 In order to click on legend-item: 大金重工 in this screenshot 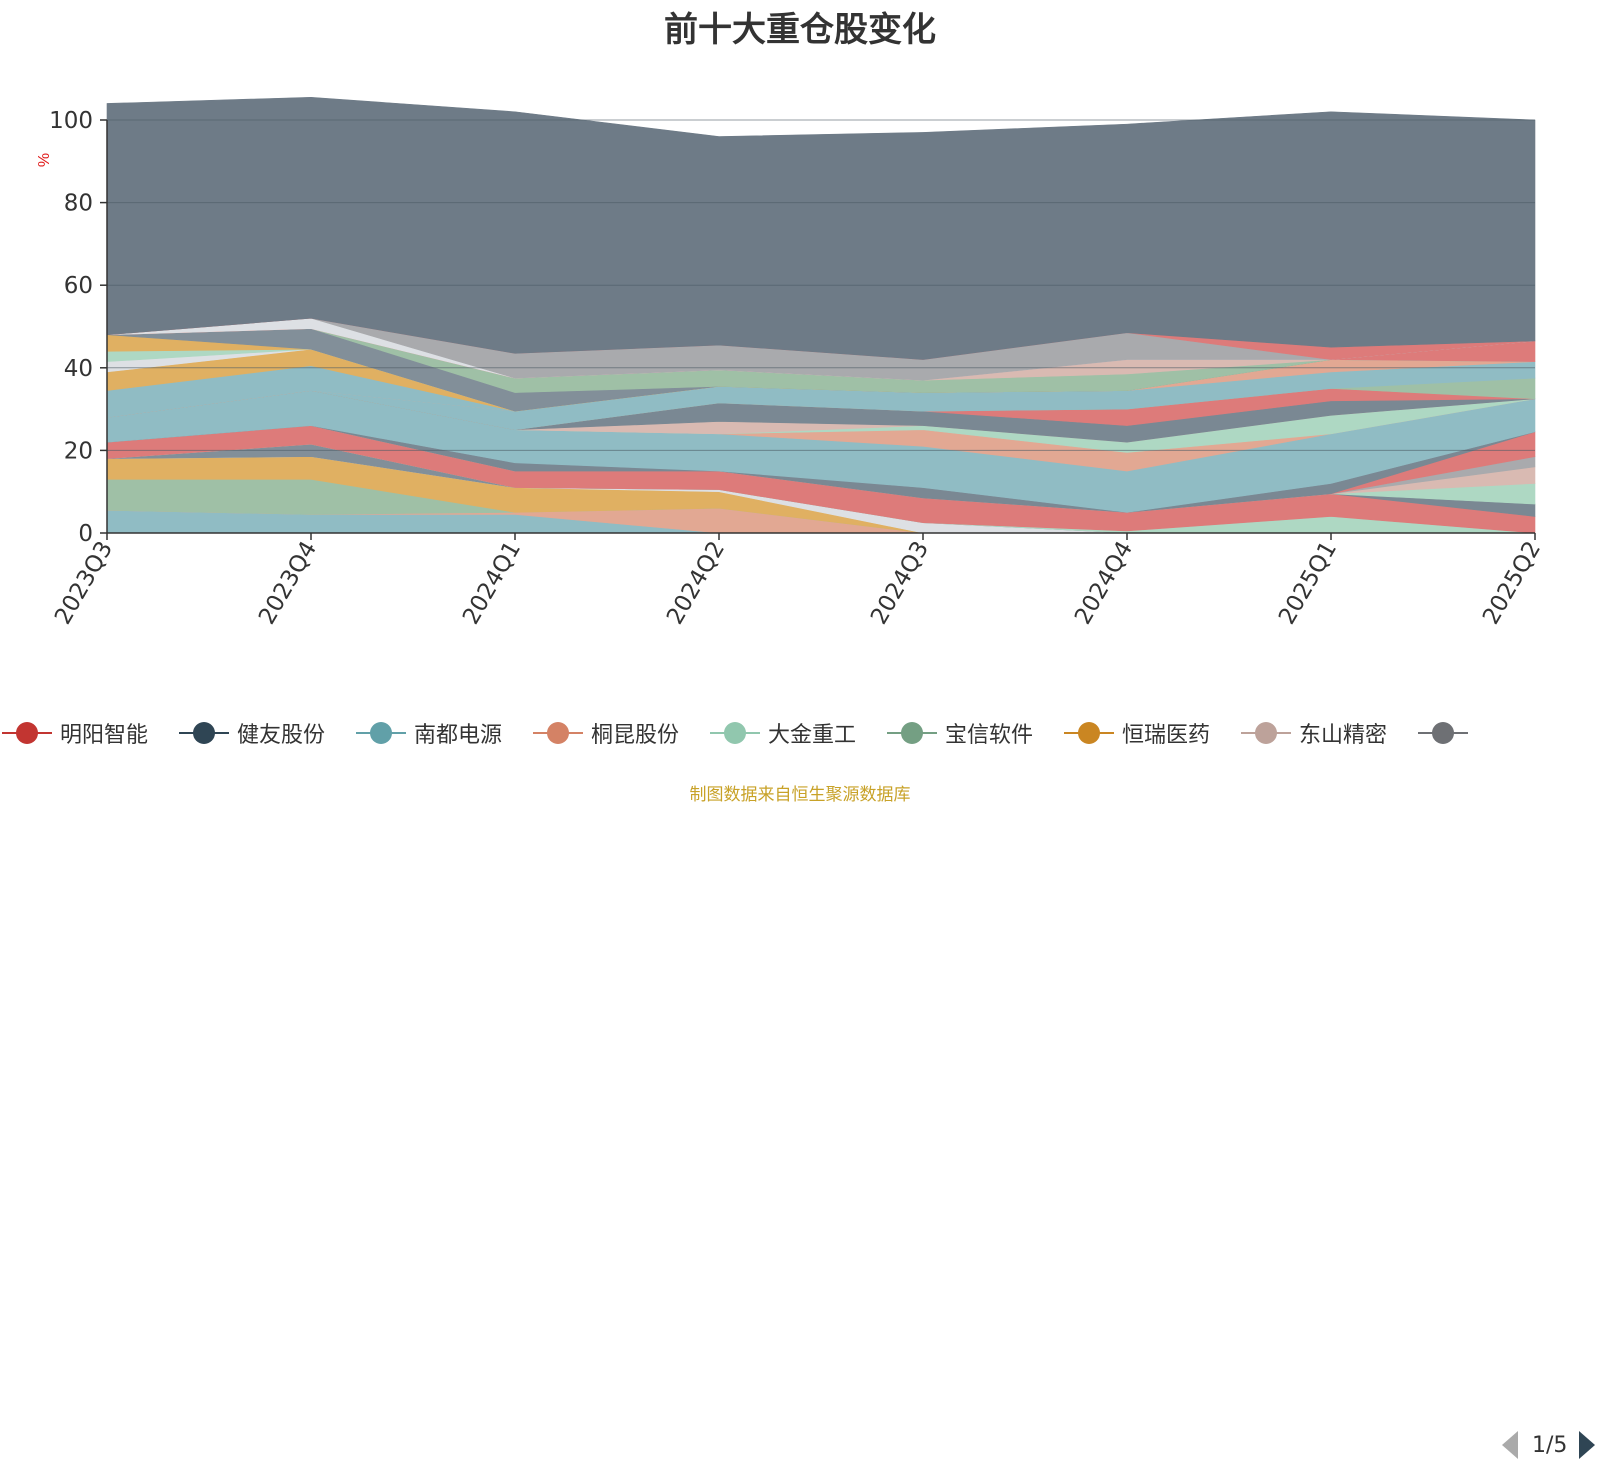, I will do `click(783, 733)`.